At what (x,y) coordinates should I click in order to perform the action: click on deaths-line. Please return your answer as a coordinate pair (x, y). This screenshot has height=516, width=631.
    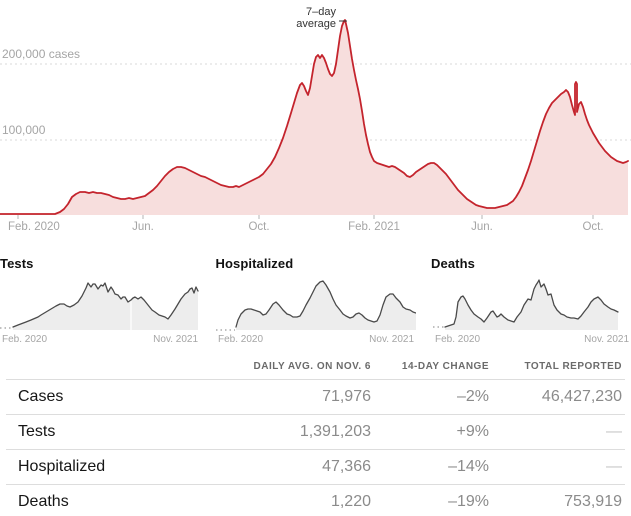
    Looking at the image, I should click on (531, 303).